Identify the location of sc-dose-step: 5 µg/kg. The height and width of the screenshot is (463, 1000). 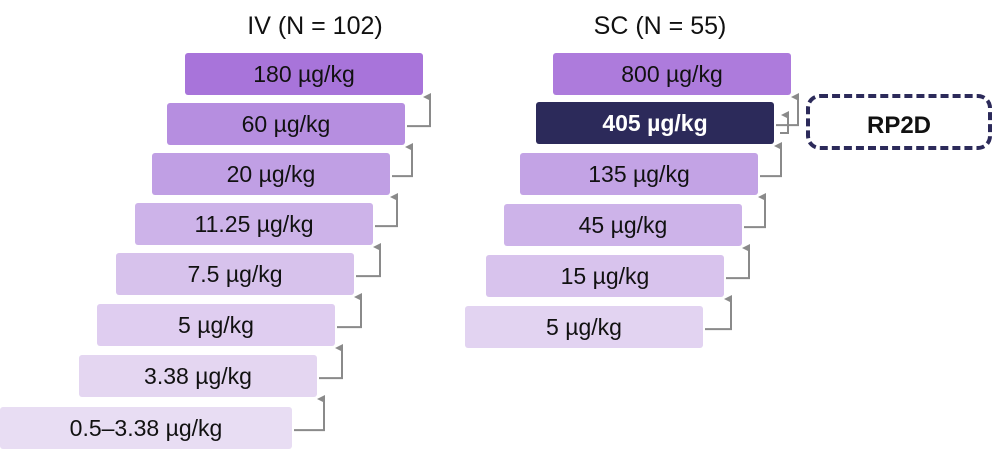
(584, 327).